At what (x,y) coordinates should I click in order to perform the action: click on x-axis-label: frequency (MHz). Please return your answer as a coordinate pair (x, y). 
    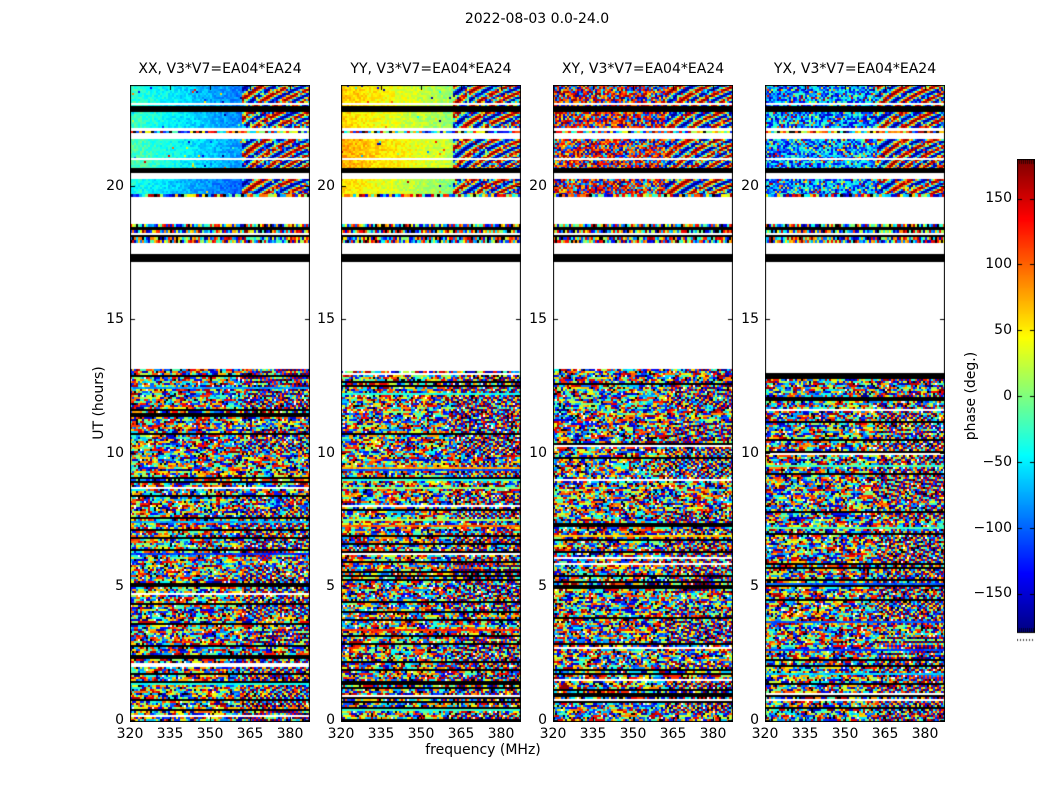
    Looking at the image, I should click on (483, 750).